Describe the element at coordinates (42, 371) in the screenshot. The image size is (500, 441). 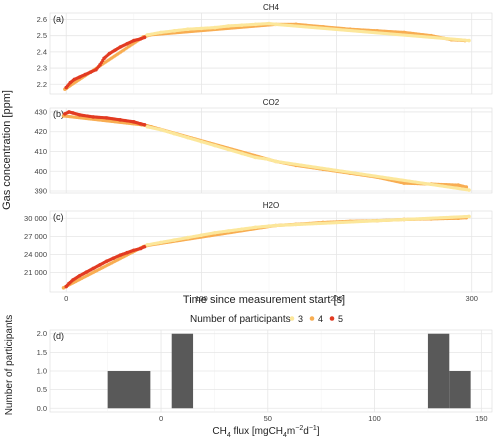
I see `y-tick-label: 1.0` at that location.